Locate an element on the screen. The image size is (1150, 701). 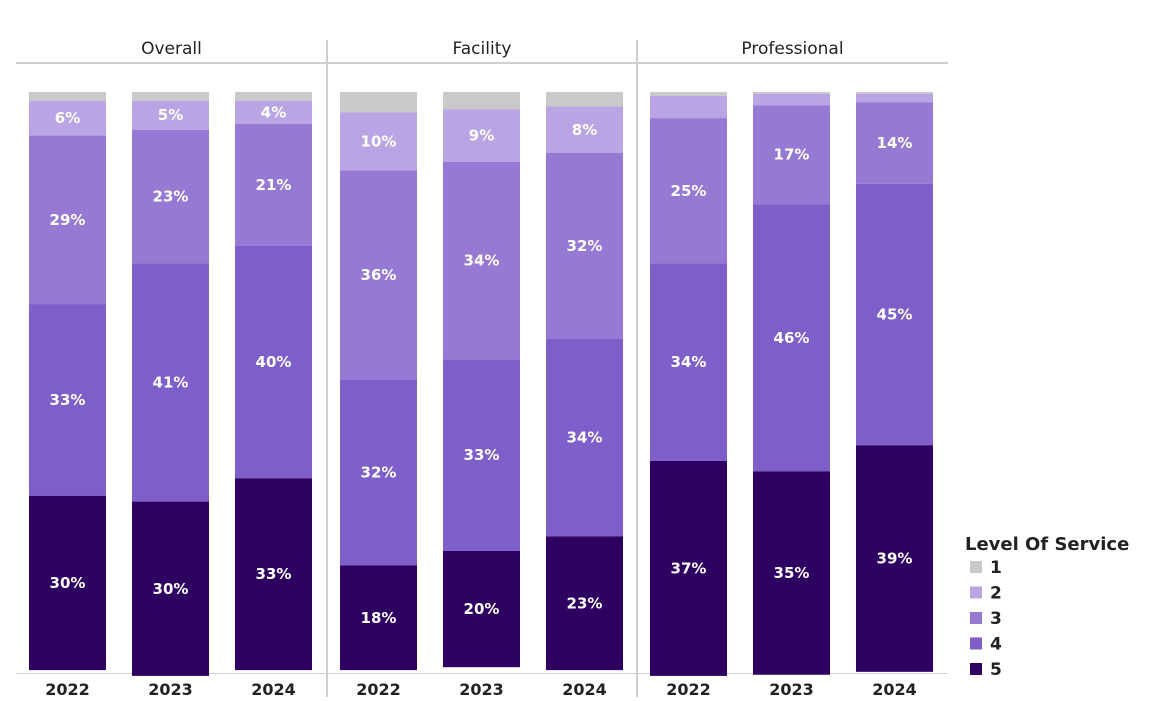
data-label-facility-2022-level-2: 10% is located at coordinates (379, 141).